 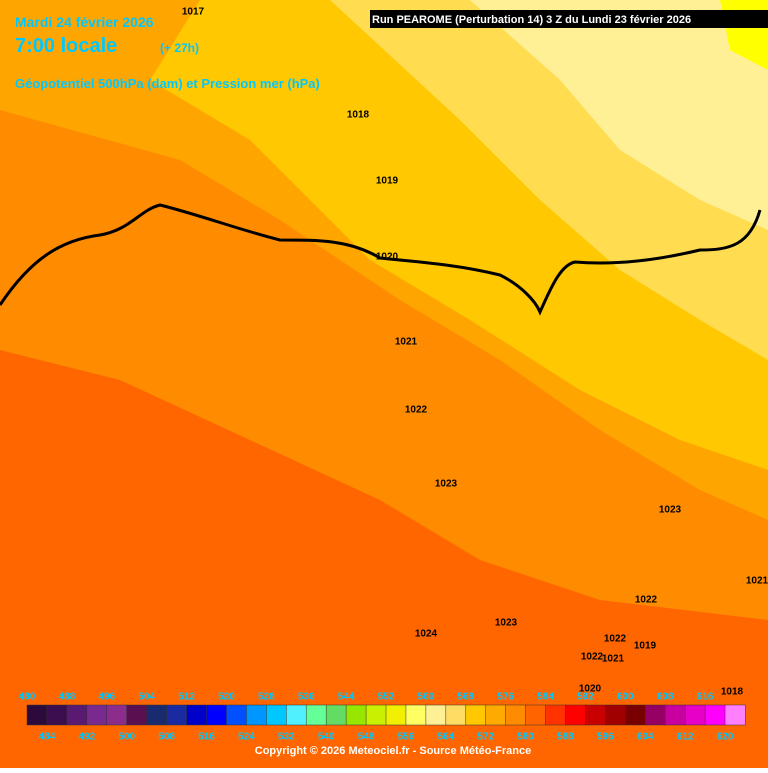 I want to click on band, so click(x=619, y=115).